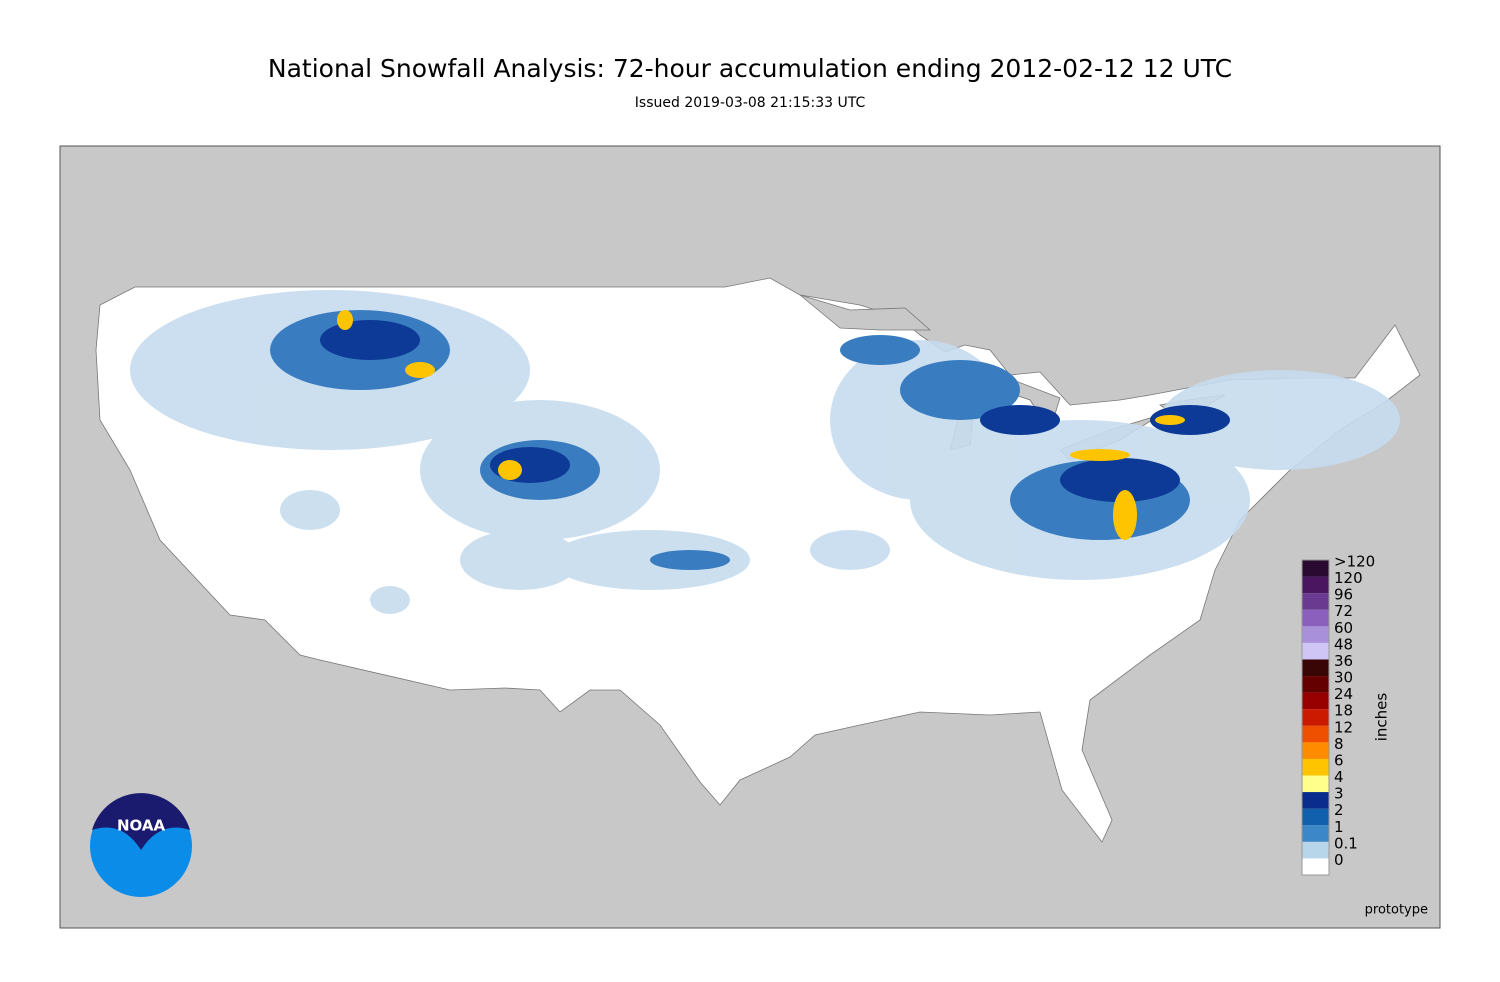 The image size is (1500, 982). Describe the element at coordinates (1346, 843) in the screenshot. I see `legend-label: 0.1` at that location.